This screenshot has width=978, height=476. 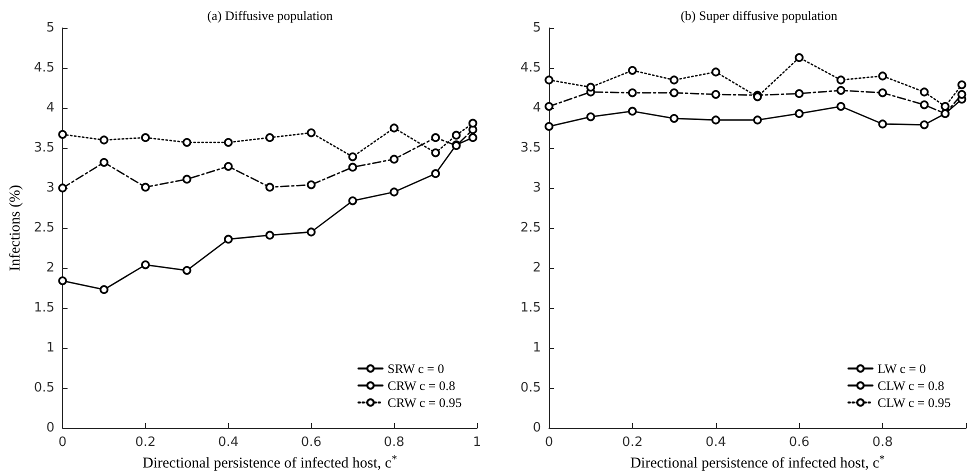 What do you see at coordinates (914, 402) in the screenshot?
I see `legend-label: CLW c = 0.95` at bounding box center [914, 402].